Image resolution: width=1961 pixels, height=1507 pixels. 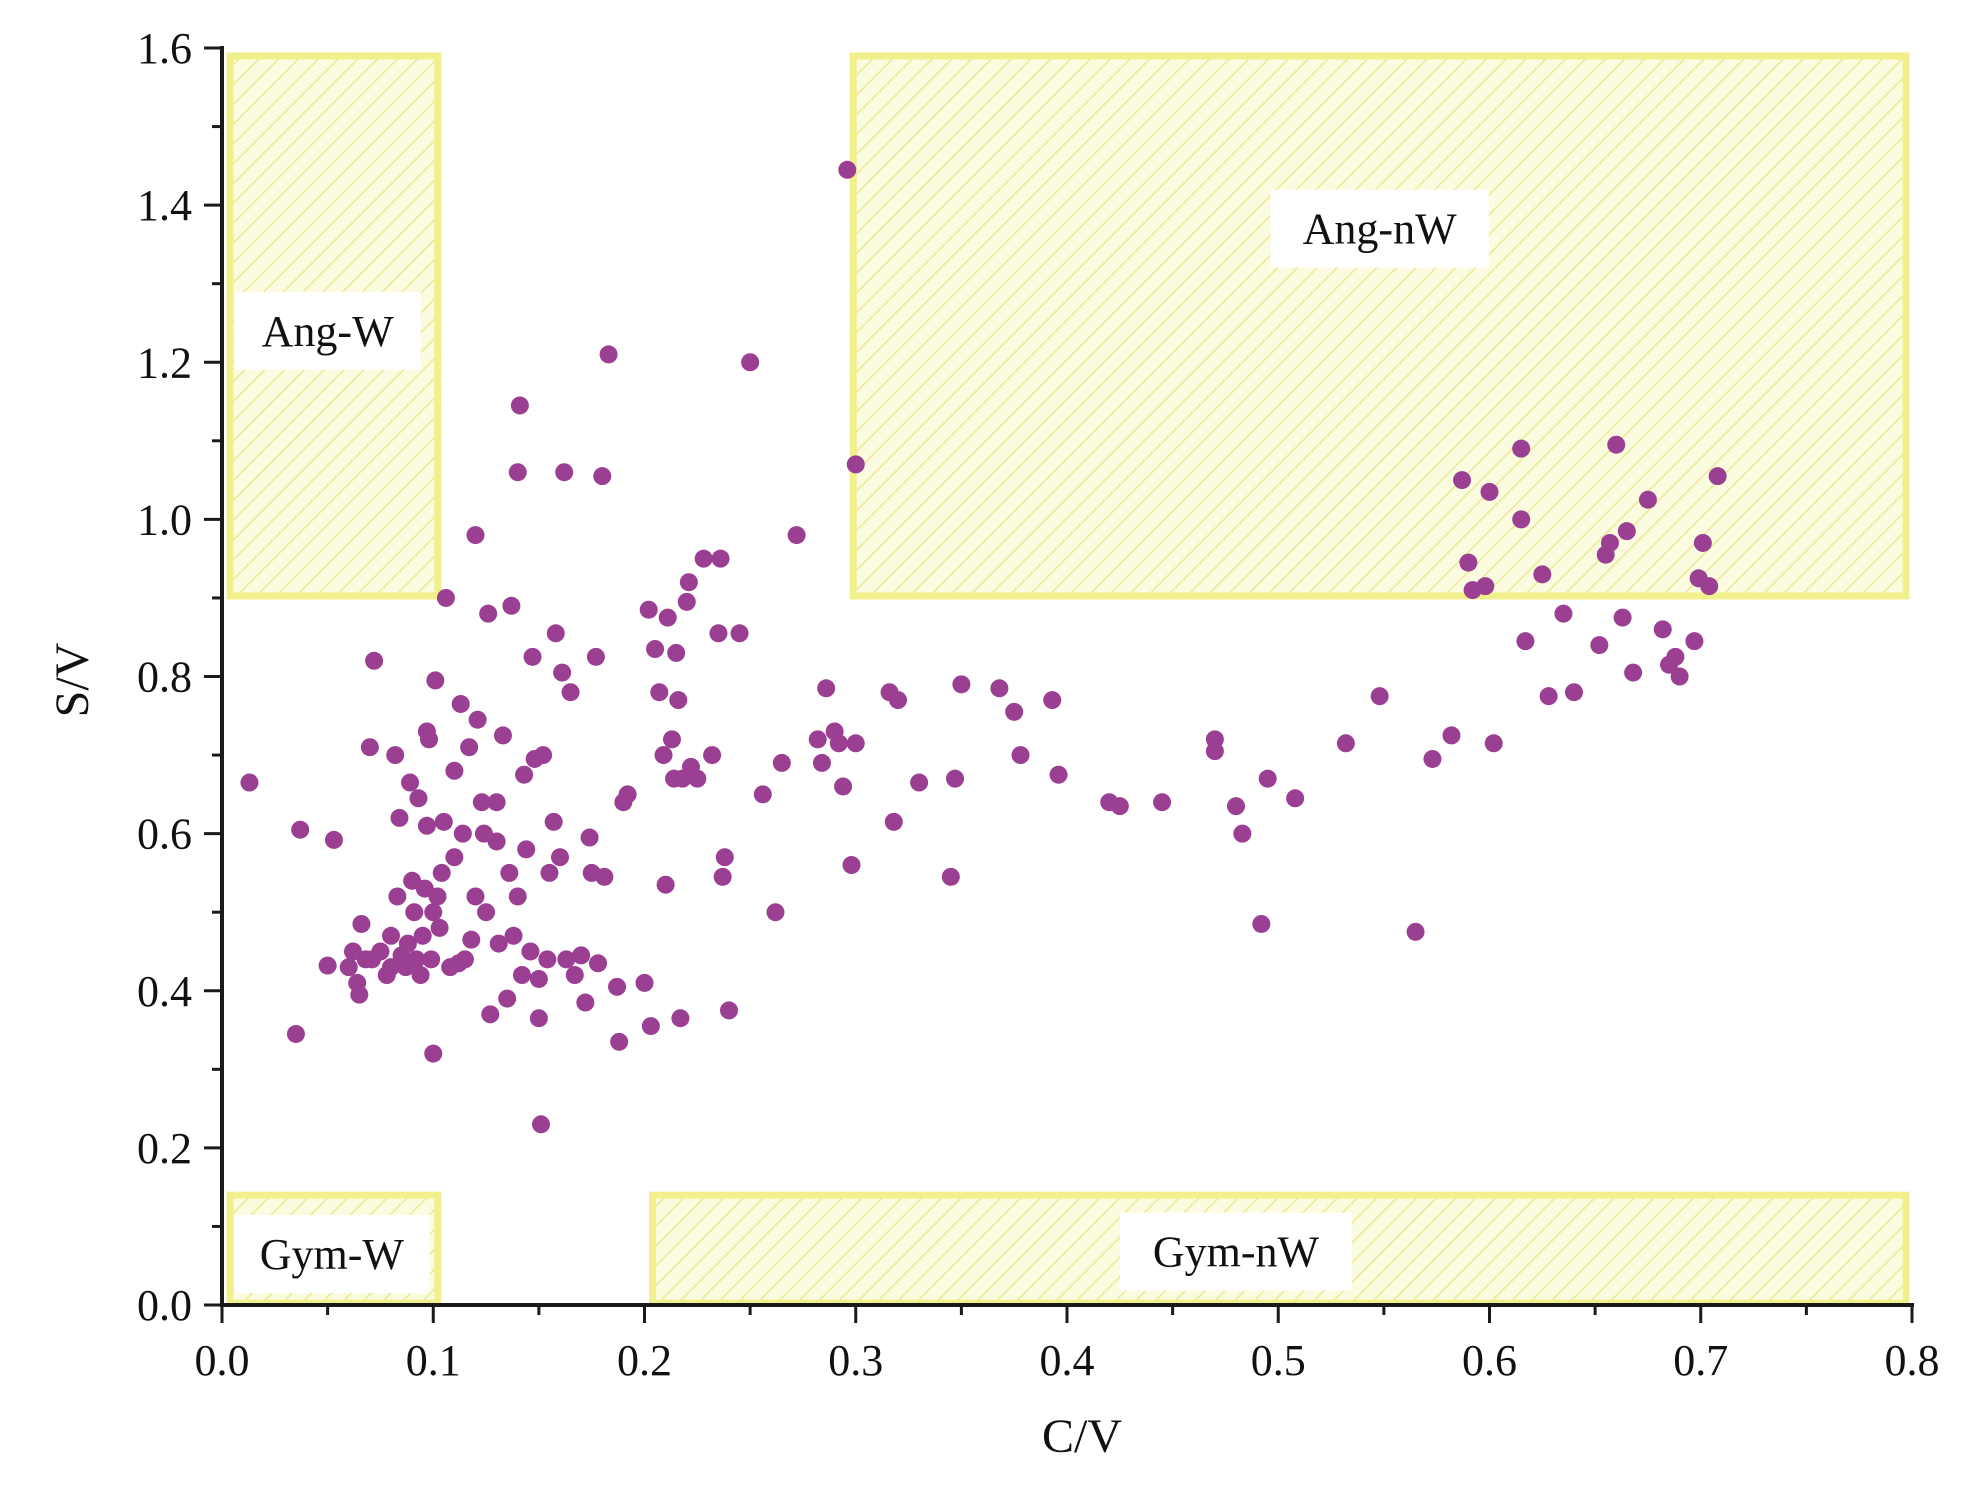 What do you see at coordinates (164, 991) in the screenshot?
I see `y-tick-label: 0.4` at bounding box center [164, 991].